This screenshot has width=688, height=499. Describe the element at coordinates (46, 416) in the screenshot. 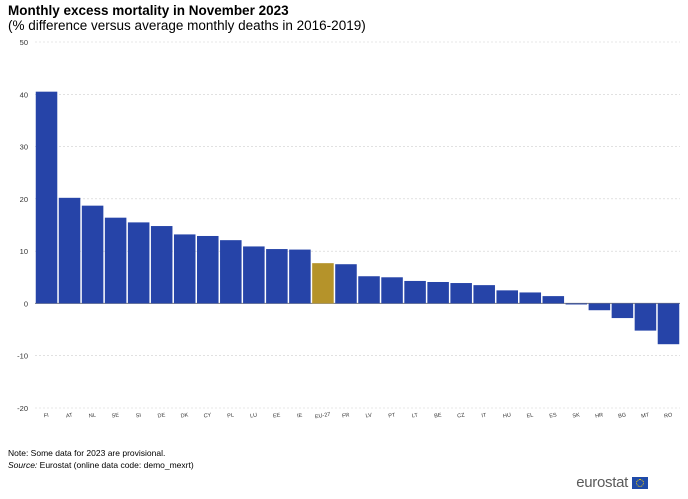

I see `x-tick-label: FI` at that location.